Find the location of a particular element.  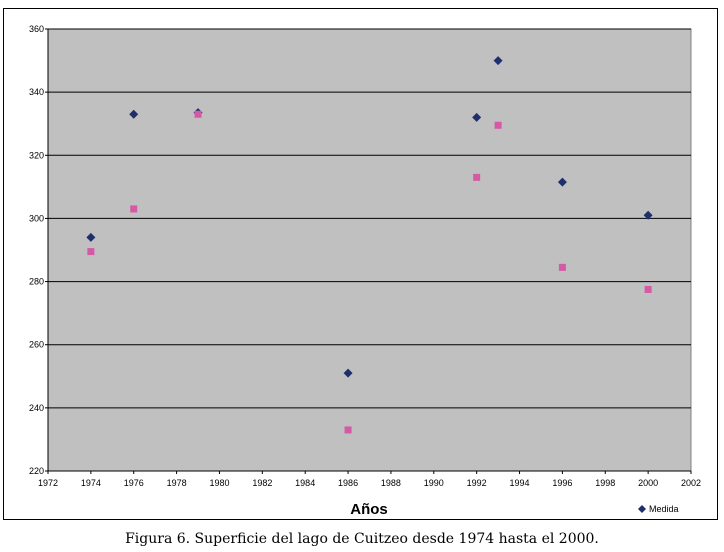

x-tick-label: 1996 is located at coordinates (562, 483).